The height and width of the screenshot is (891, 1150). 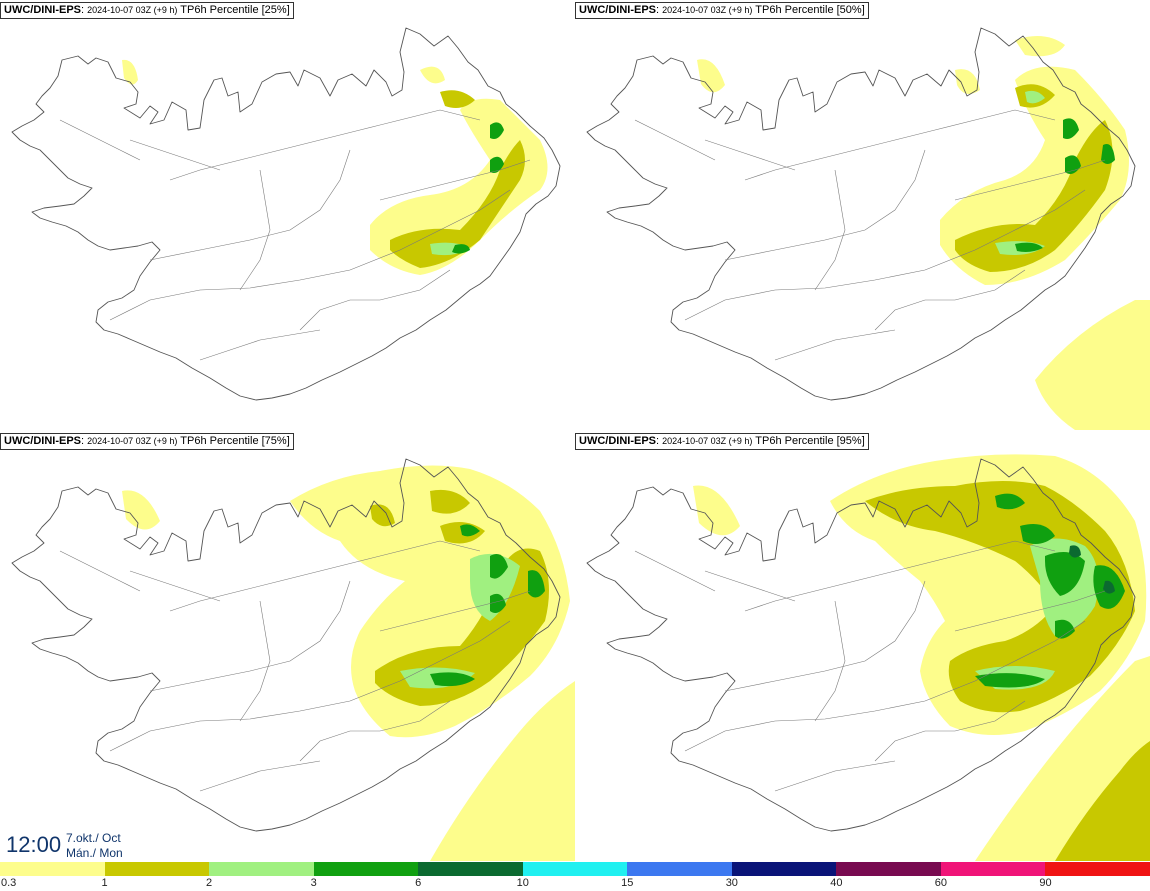 I want to click on field-name: TP6h Percentile [25%], so click(x=235, y=10).